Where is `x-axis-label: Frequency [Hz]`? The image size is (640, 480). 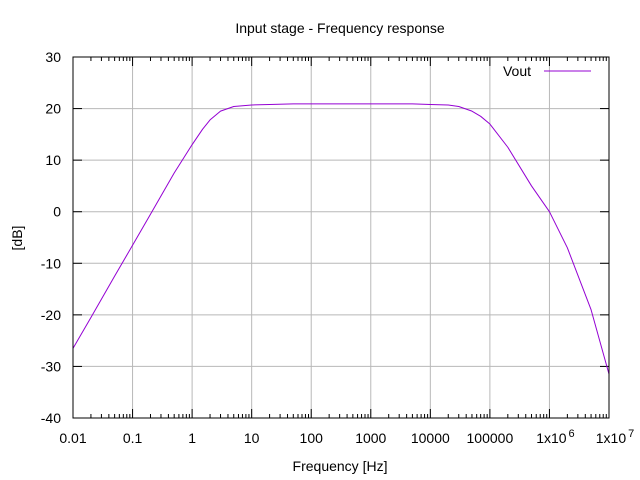
x-axis-label: Frequency [Hz] is located at coordinates (340, 466).